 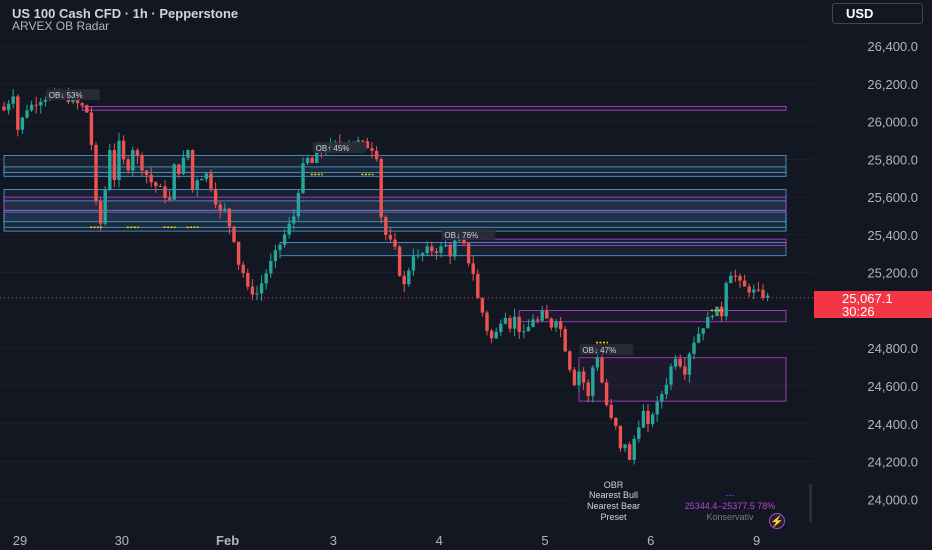 What do you see at coordinates (892, 462) in the screenshot?
I see `price-tick-label: 24,200.0` at bounding box center [892, 462].